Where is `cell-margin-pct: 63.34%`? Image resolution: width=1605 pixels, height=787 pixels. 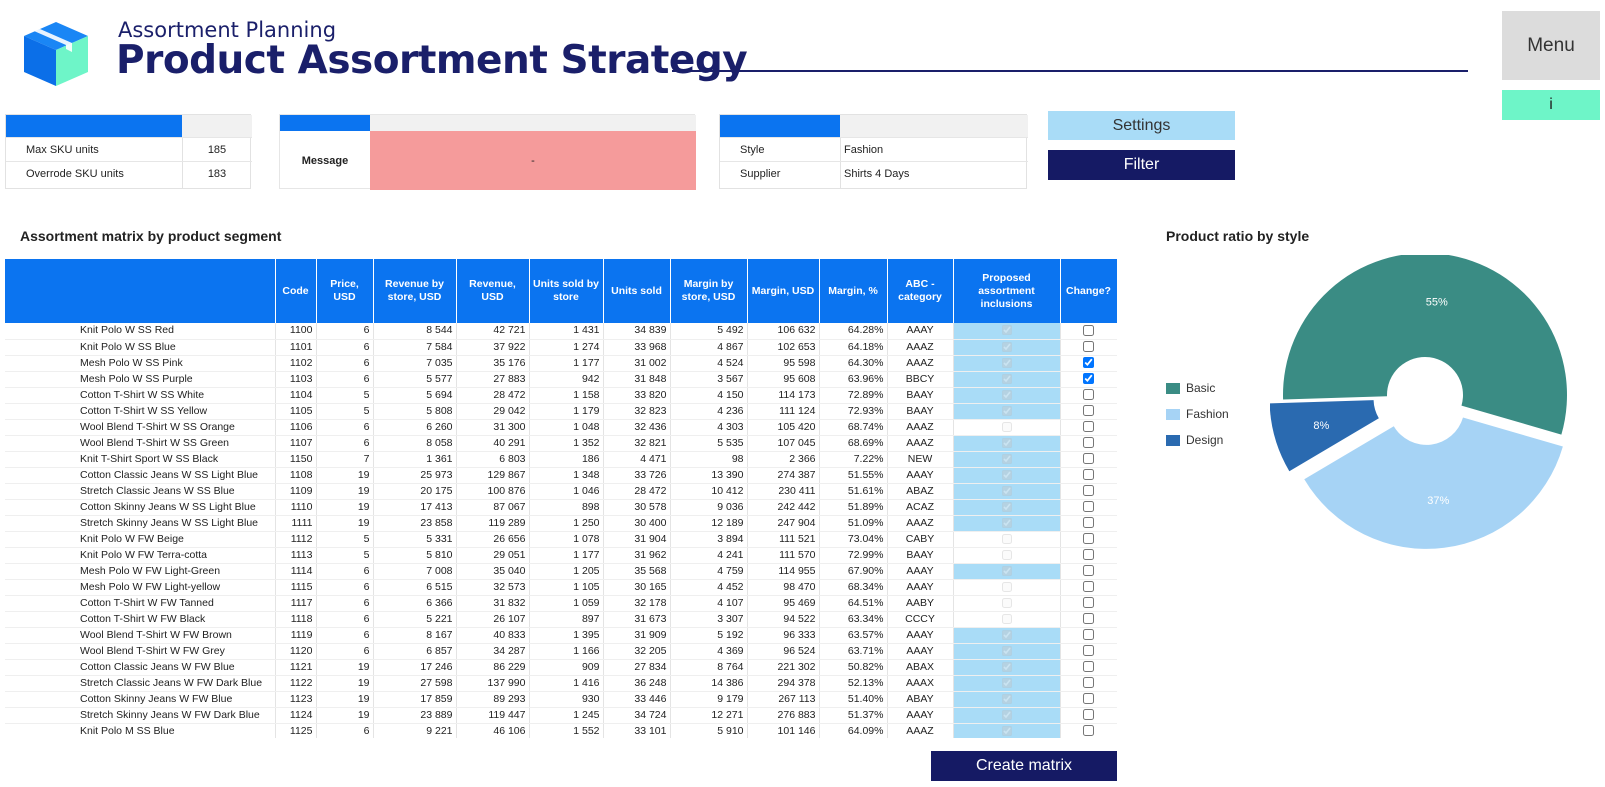
cell-margin-pct: 63.34% is located at coordinates (853, 619).